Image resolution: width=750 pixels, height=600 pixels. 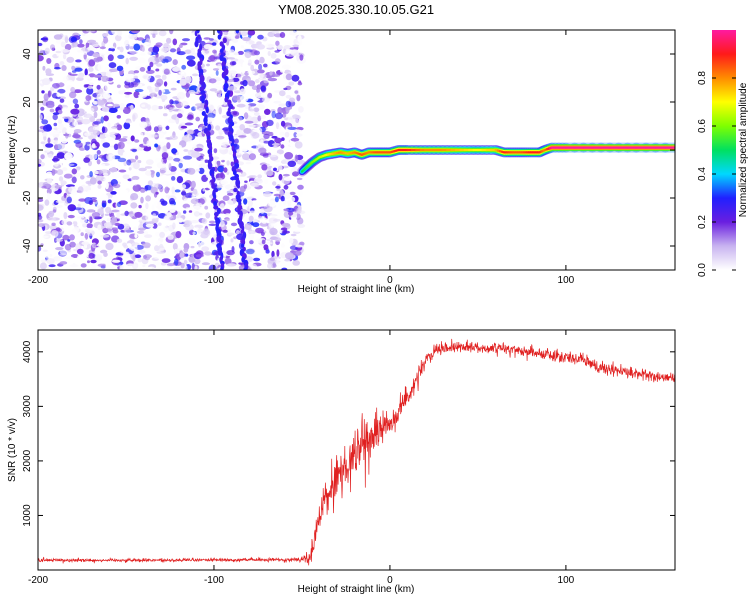 What do you see at coordinates (27, 197) in the screenshot?
I see `y-tick-label: -20` at bounding box center [27, 197].